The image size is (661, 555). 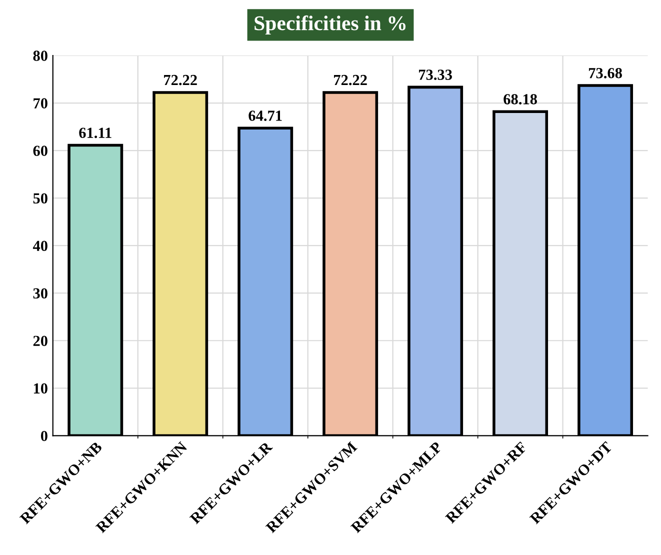 I want to click on y-tick-label: 60, so click(x=40, y=151).